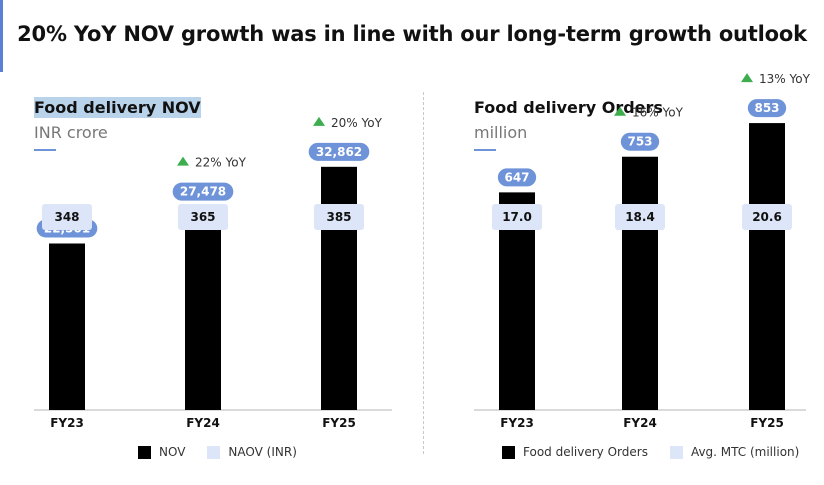 The image size is (824, 485). Describe the element at coordinates (71, 132) in the screenshot. I see `nov-panel-unit: INR crore` at that location.